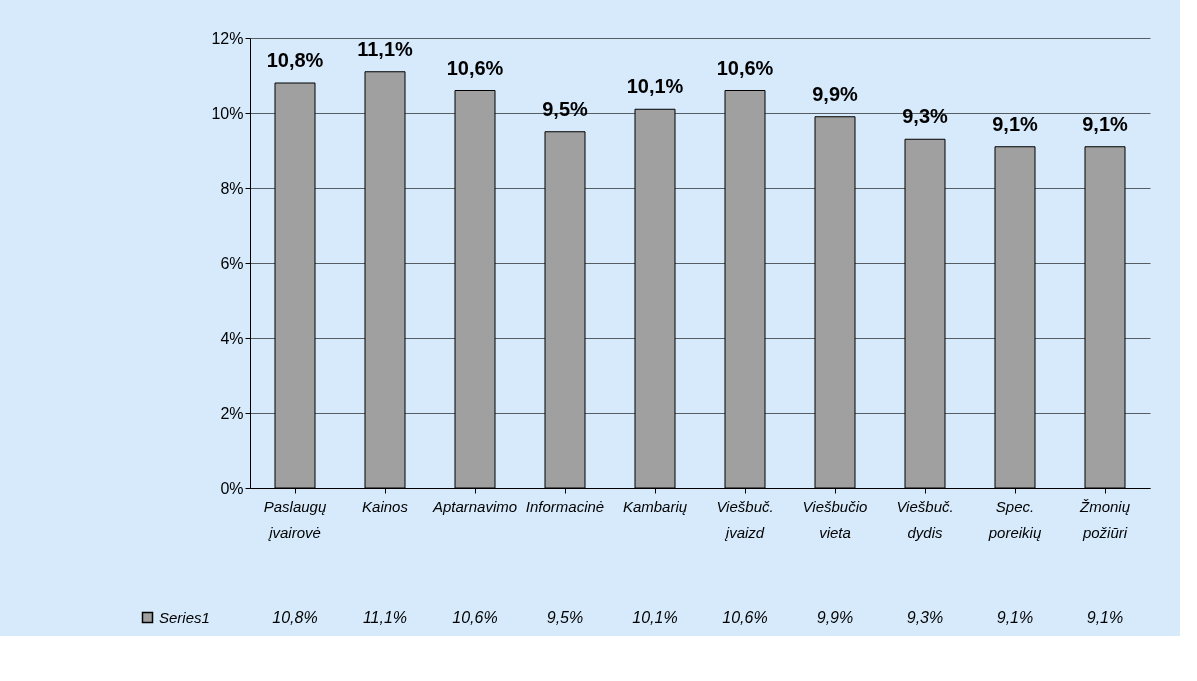 The width and height of the screenshot is (1197, 681). I want to click on x-tick-label: Žmonių požiūri, so click(1104, 519).